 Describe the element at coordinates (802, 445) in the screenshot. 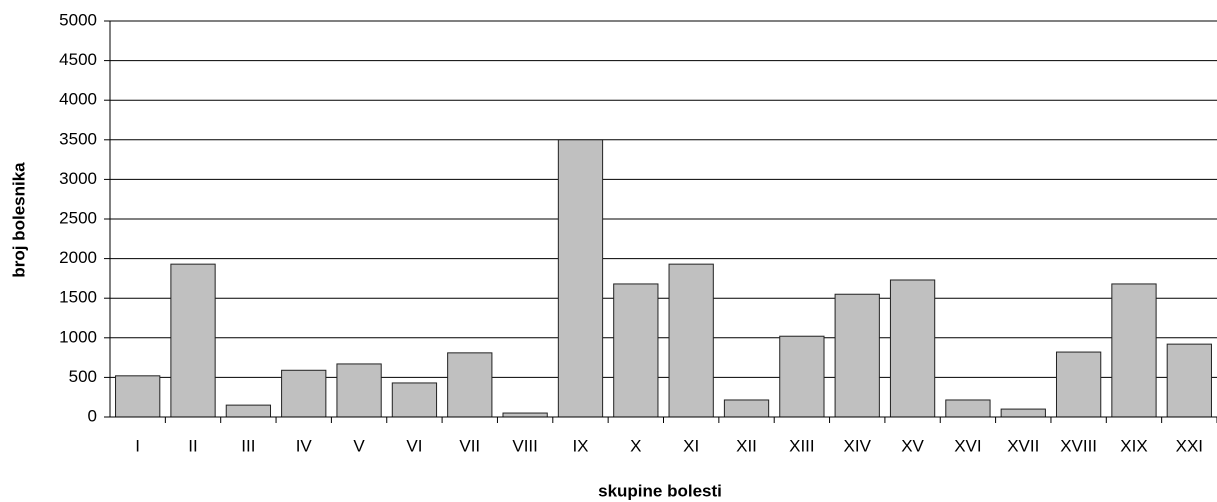

I see `x-tick-label: XIII` at that location.